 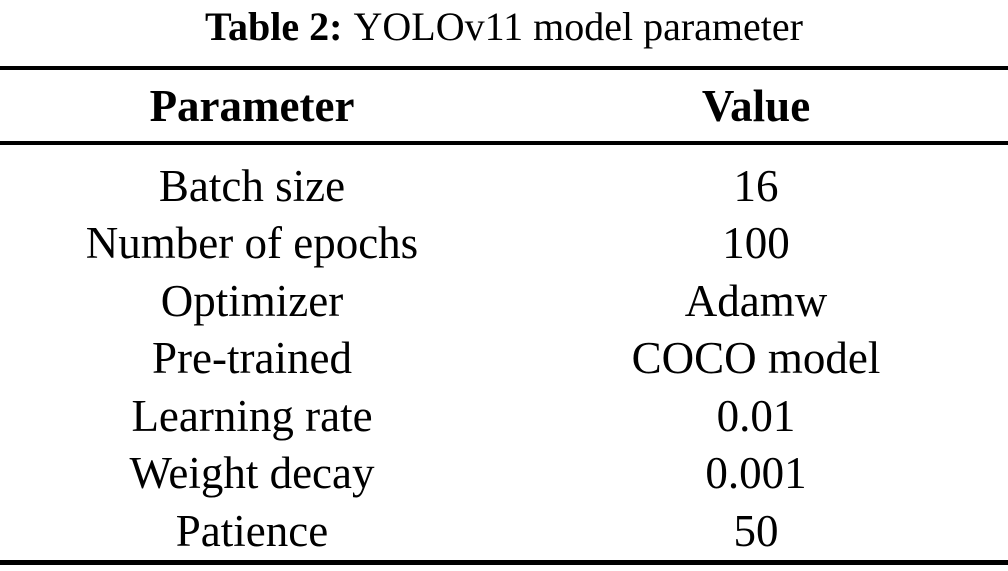 I want to click on table-row-patience: Patience 50, so click(x=504, y=531).